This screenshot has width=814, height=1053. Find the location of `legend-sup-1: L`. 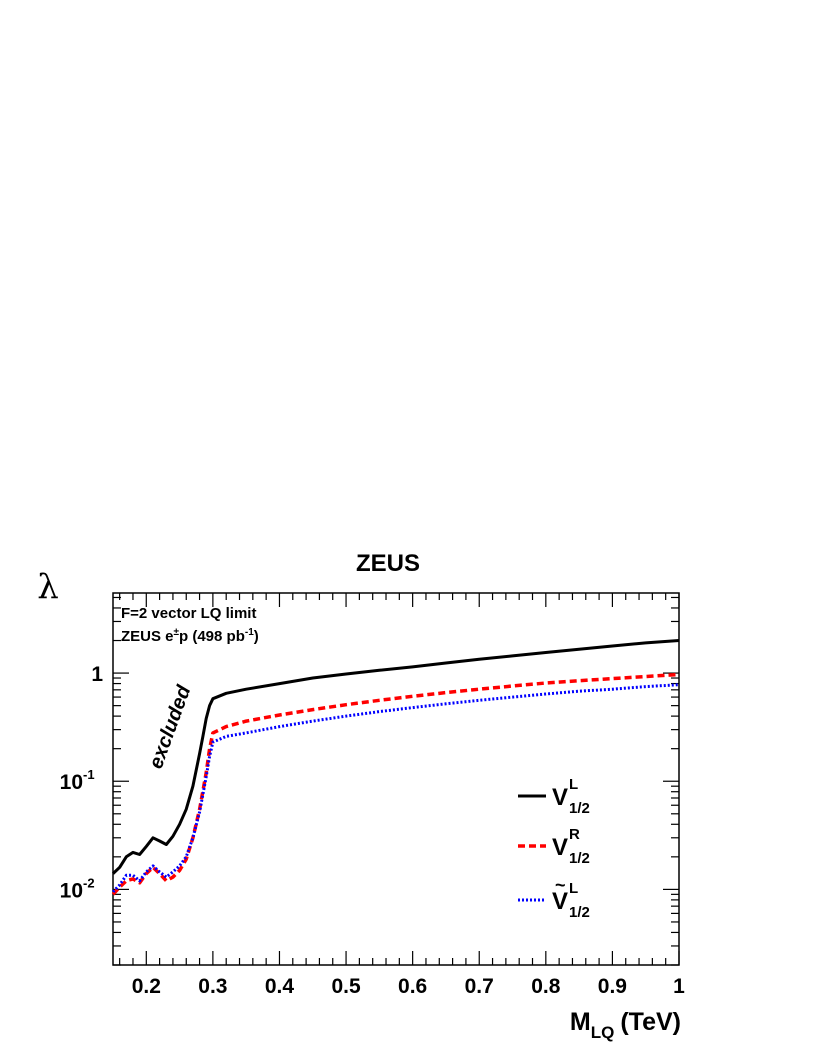

legend-sup-1: L is located at coordinates (573, 784).